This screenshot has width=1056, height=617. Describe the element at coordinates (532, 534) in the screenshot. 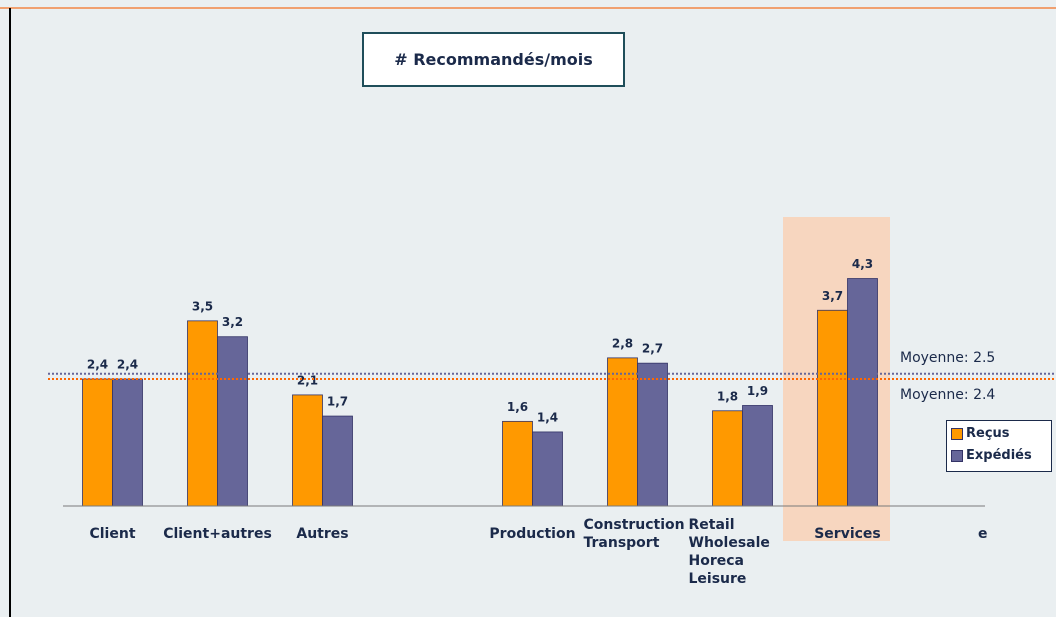

I see `x-tick-label: Production` at that location.